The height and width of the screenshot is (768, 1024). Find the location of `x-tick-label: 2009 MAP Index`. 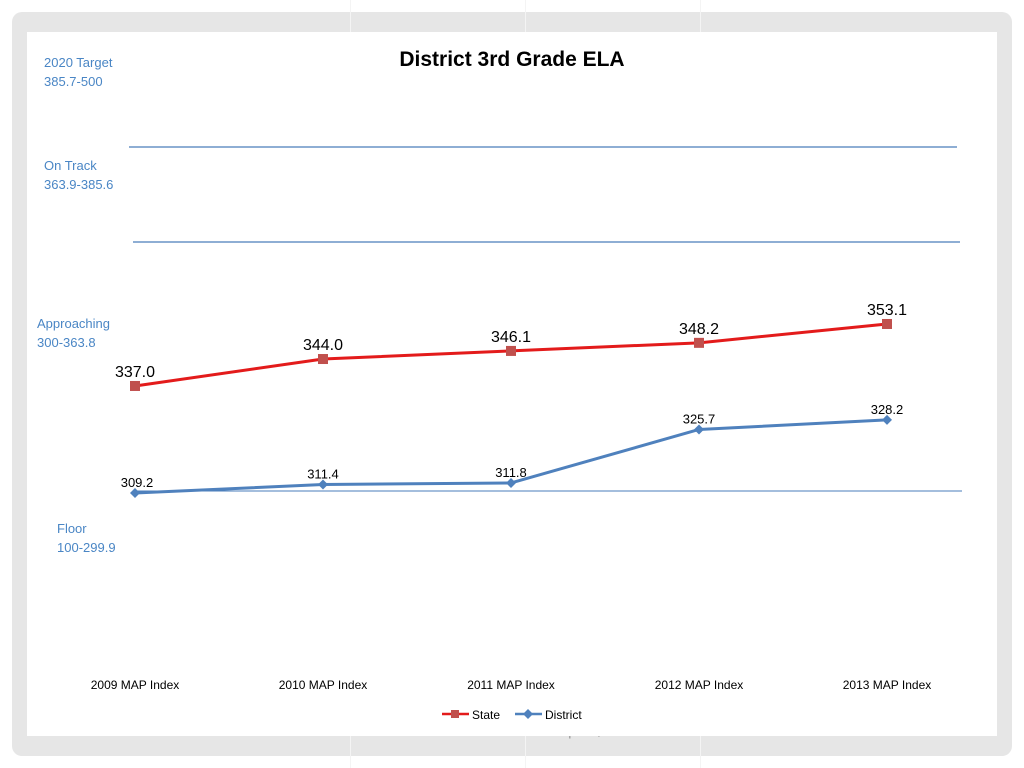

x-tick-label: 2009 MAP Index is located at coordinates (135, 685).